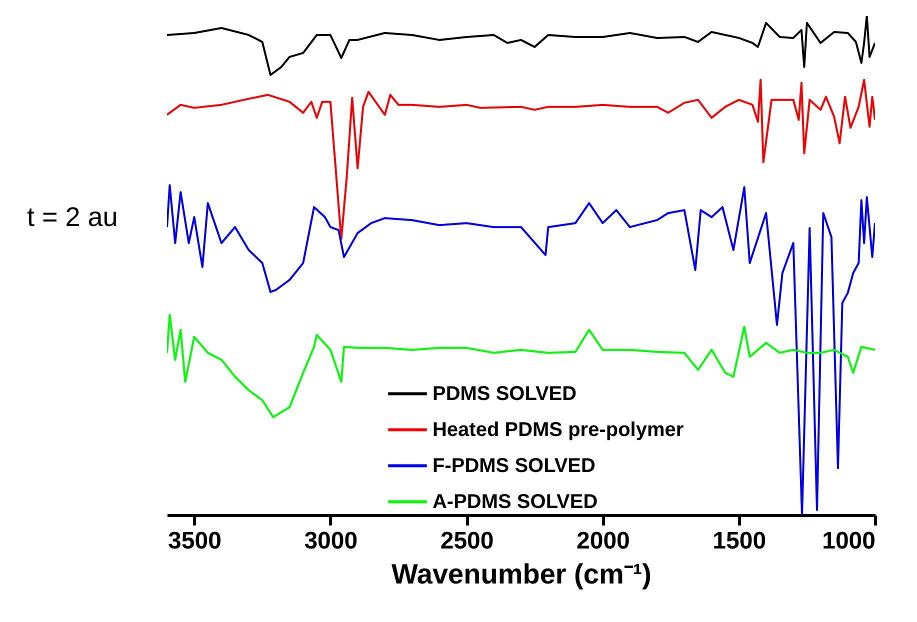 The image size is (917, 622). What do you see at coordinates (739, 541) in the screenshot?
I see `x-tick-label: 1500` at bounding box center [739, 541].